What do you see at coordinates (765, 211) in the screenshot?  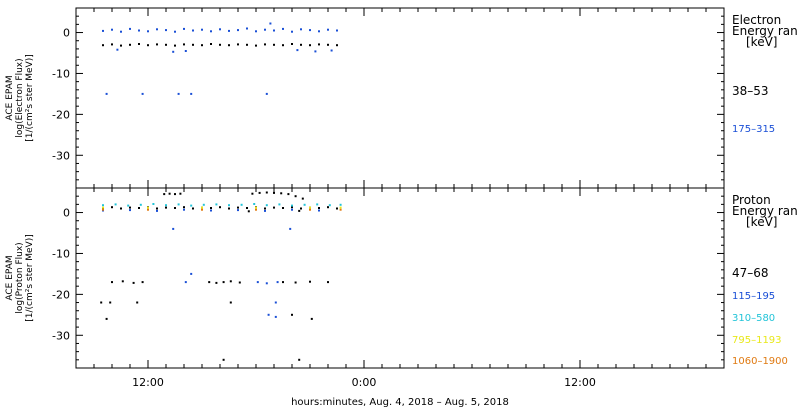 I see `legend-title: Energy ran` at bounding box center [765, 211].